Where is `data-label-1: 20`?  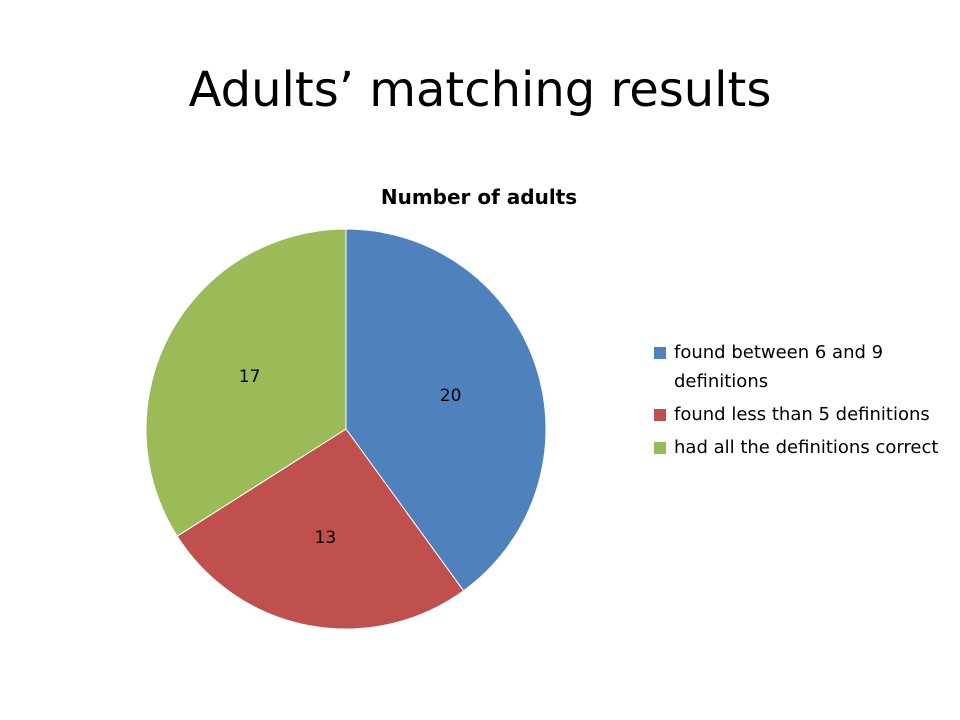 data-label-1: 20 is located at coordinates (451, 396).